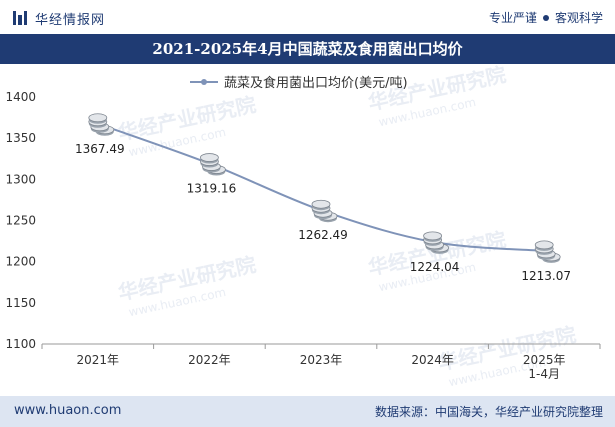 Image resolution: width=615 pixels, height=427 pixels. Describe the element at coordinates (20, 97) in the screenshot. I see `y-tick-label: 1400` at that location.